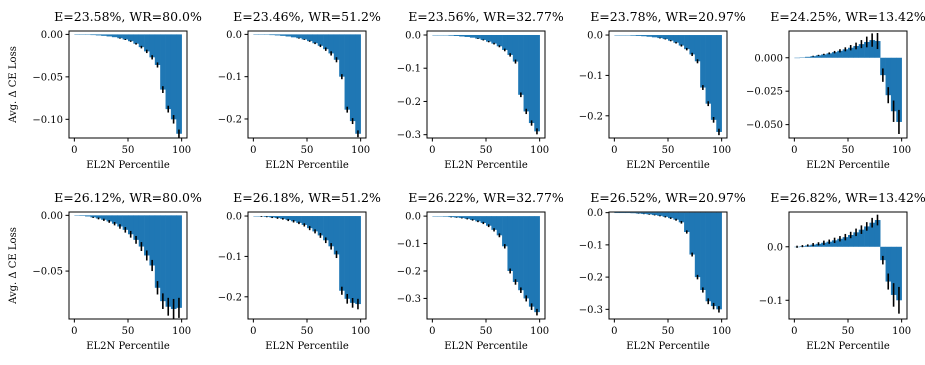 Image resolution: width=925 pixels, height=365 pixels. What do you see at coordinates (47, 272) in the screenshot?
I see `y-tick-label: −0.05` at bounding box center [47, 272].